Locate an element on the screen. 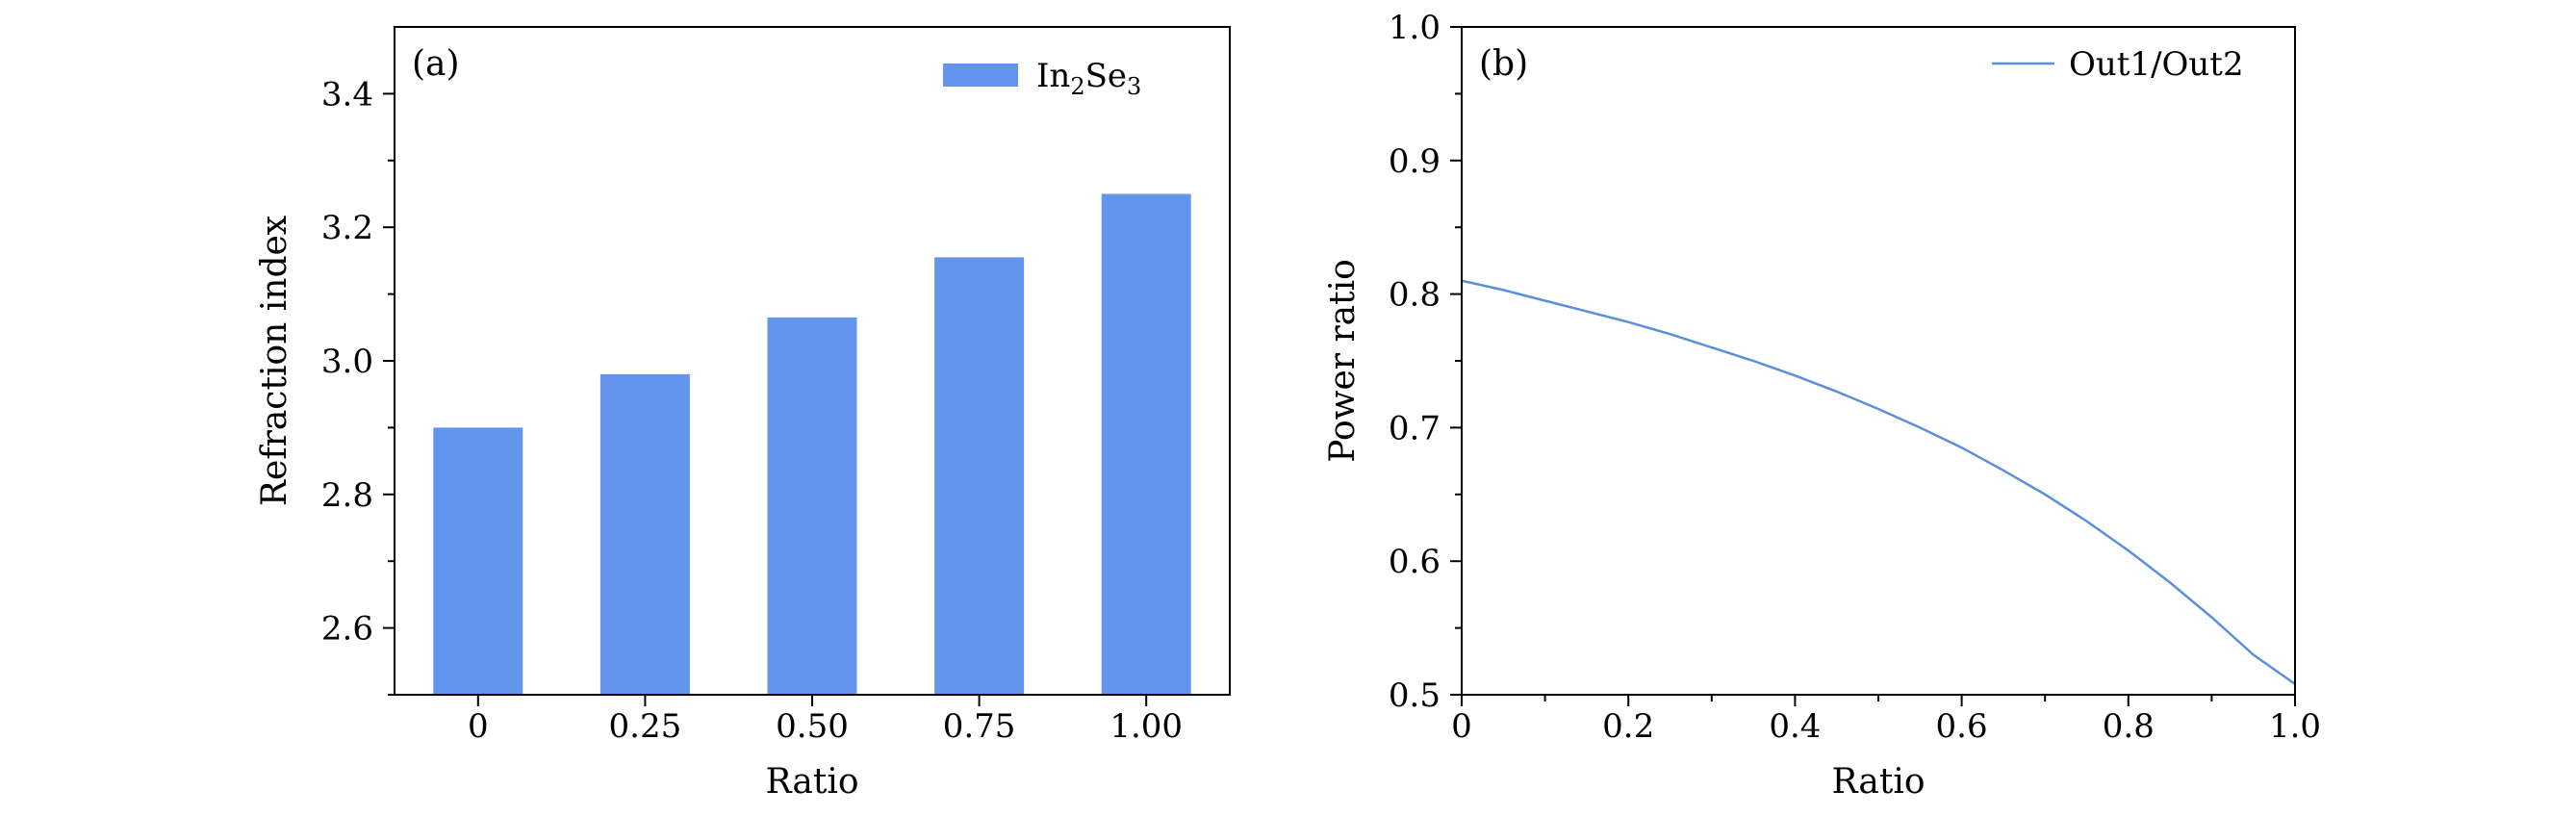  legend-swatch is located at coordinates (980, 76).